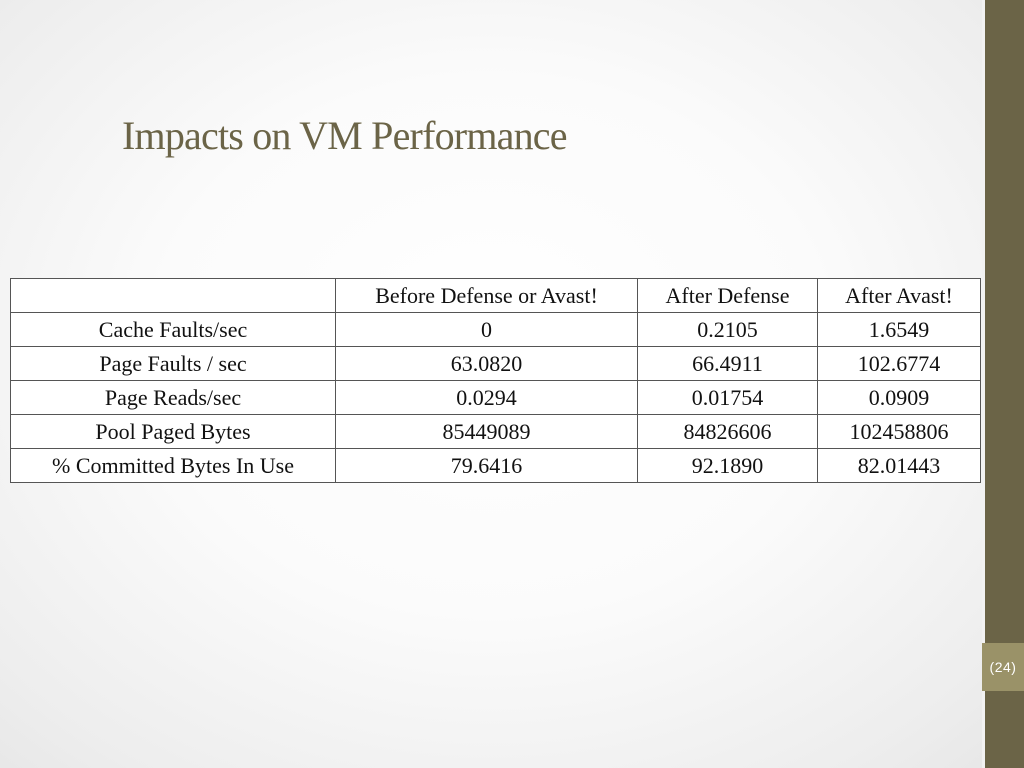 The image size is (1024, 768). What do you see at coordinates (899, 431) in the screenshot?
I see `table-cell: 102458806` at bounding box center [899, 431].